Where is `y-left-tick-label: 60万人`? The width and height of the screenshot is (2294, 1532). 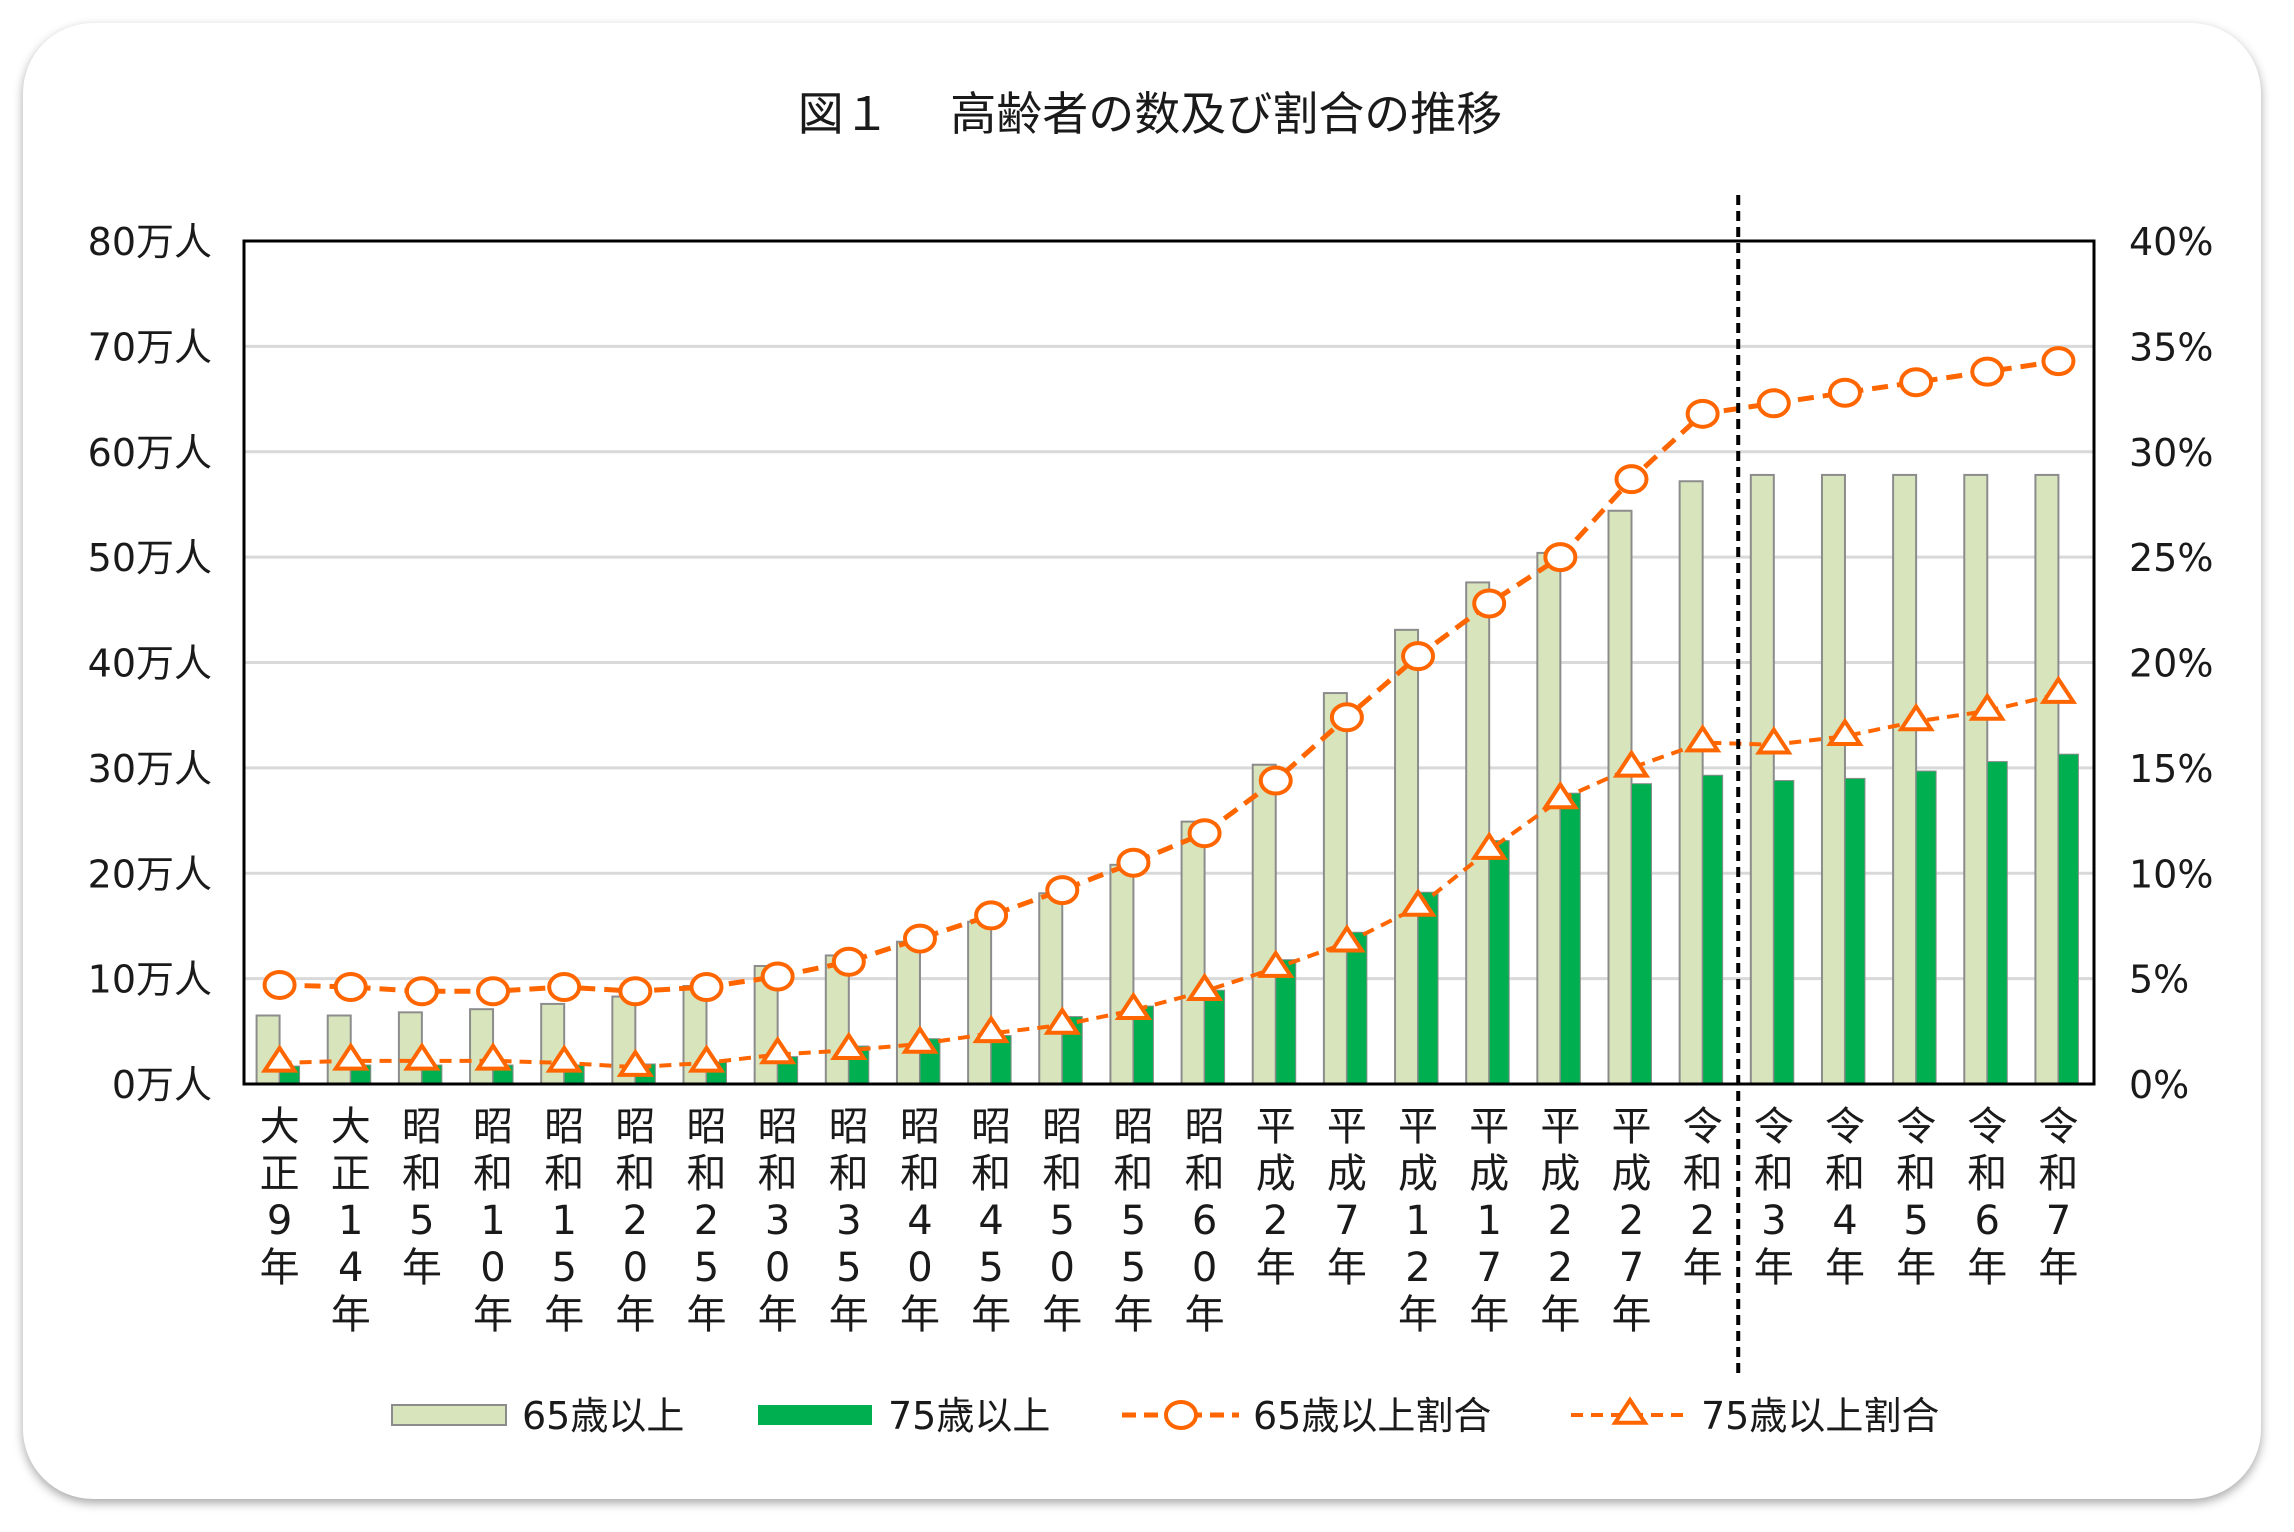 y-left-tick-label: 60万人 is located at coordinates (150, 453).